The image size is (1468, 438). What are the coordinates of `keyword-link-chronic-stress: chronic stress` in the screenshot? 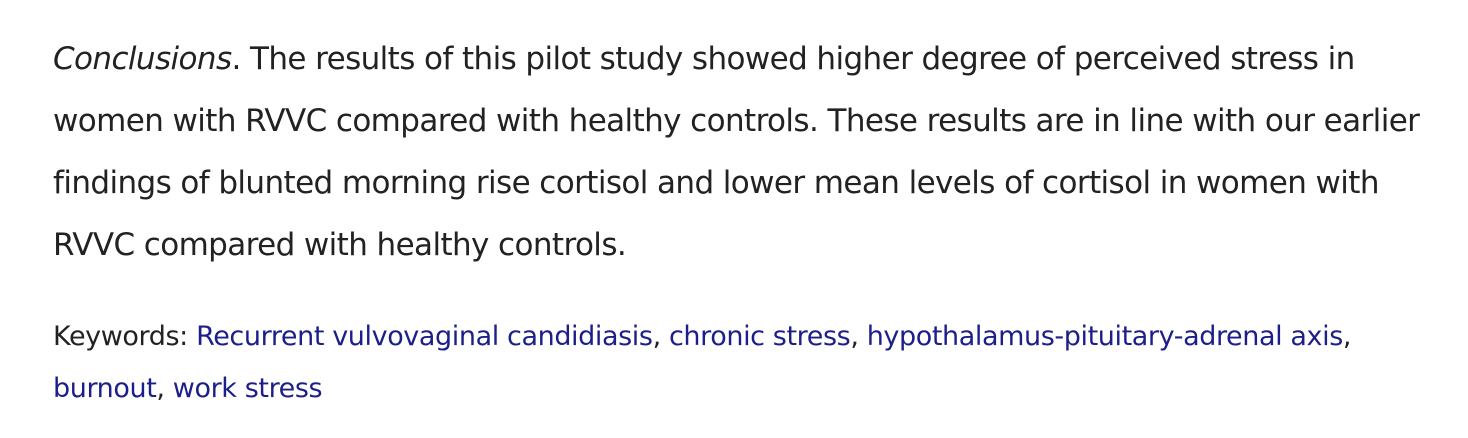 It's located at (759, 336).